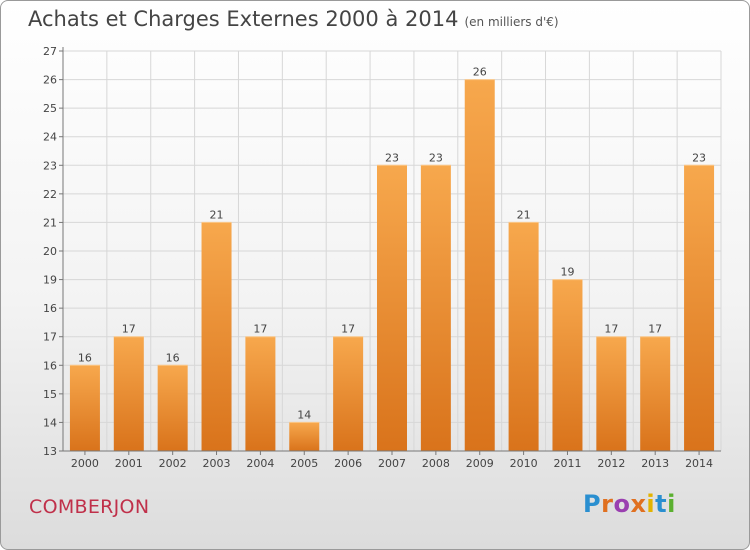  I want to click on bar-2010, so click(523, 336).